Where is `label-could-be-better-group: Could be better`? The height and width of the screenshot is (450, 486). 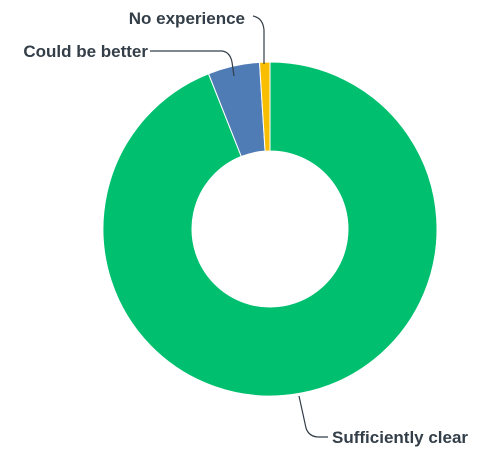 label-could-be-better-group: Could be better is located at coordinates (129, 59).